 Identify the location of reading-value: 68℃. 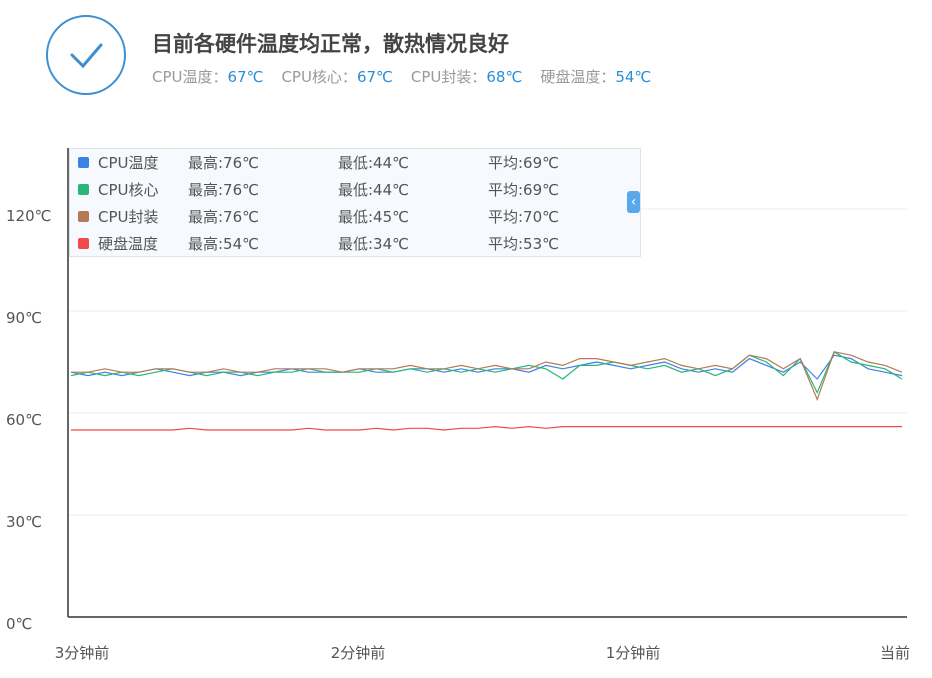
(504, 77).